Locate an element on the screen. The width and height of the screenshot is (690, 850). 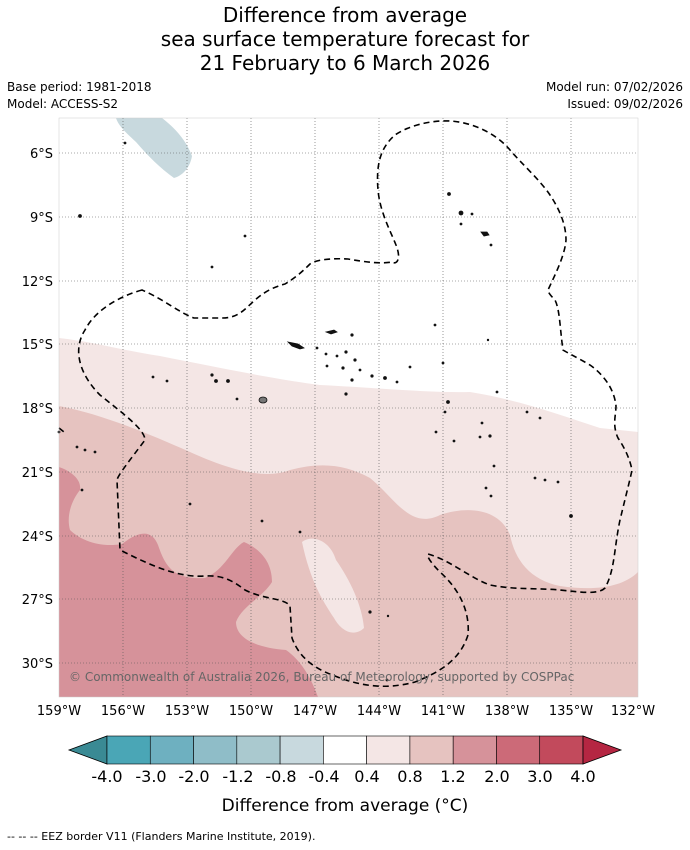
colorbar is located at coordinates (345, 750).